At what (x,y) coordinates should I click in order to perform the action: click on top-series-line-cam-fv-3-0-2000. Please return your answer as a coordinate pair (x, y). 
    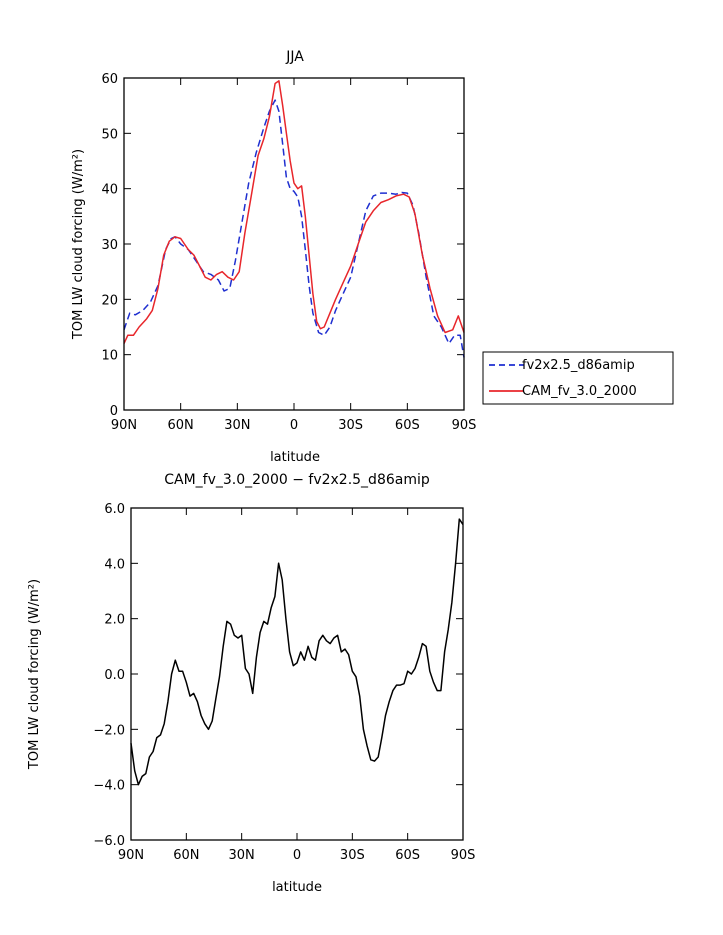
    Looking at the image, I should click on (294, 212).